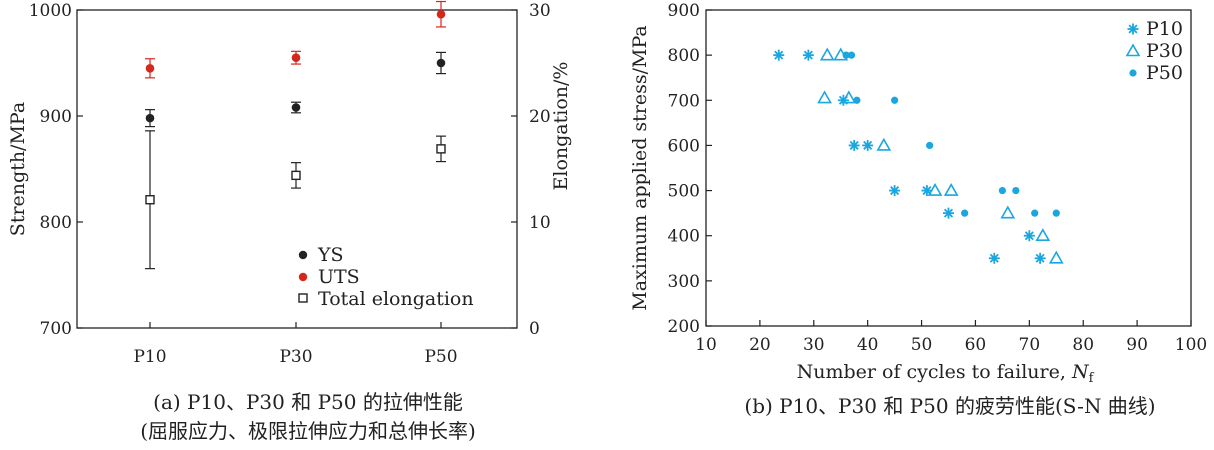  I want to click on panel-a-ytick-label: 900, so click(56, 117).